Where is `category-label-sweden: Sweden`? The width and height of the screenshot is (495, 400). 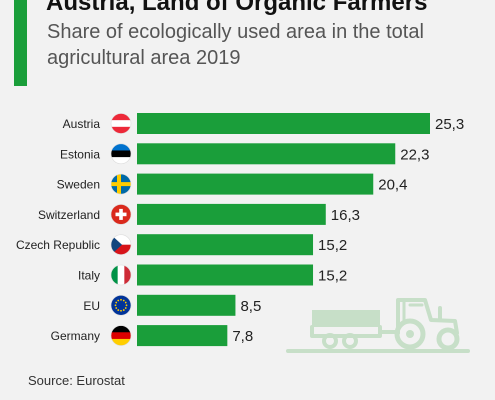
category-label-sweden: Sweden is located at coordinates (78, 185).